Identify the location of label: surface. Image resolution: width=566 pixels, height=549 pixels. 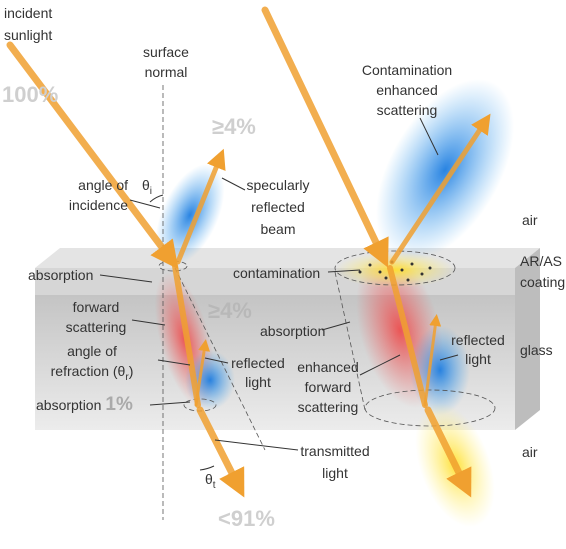
(166, 52).